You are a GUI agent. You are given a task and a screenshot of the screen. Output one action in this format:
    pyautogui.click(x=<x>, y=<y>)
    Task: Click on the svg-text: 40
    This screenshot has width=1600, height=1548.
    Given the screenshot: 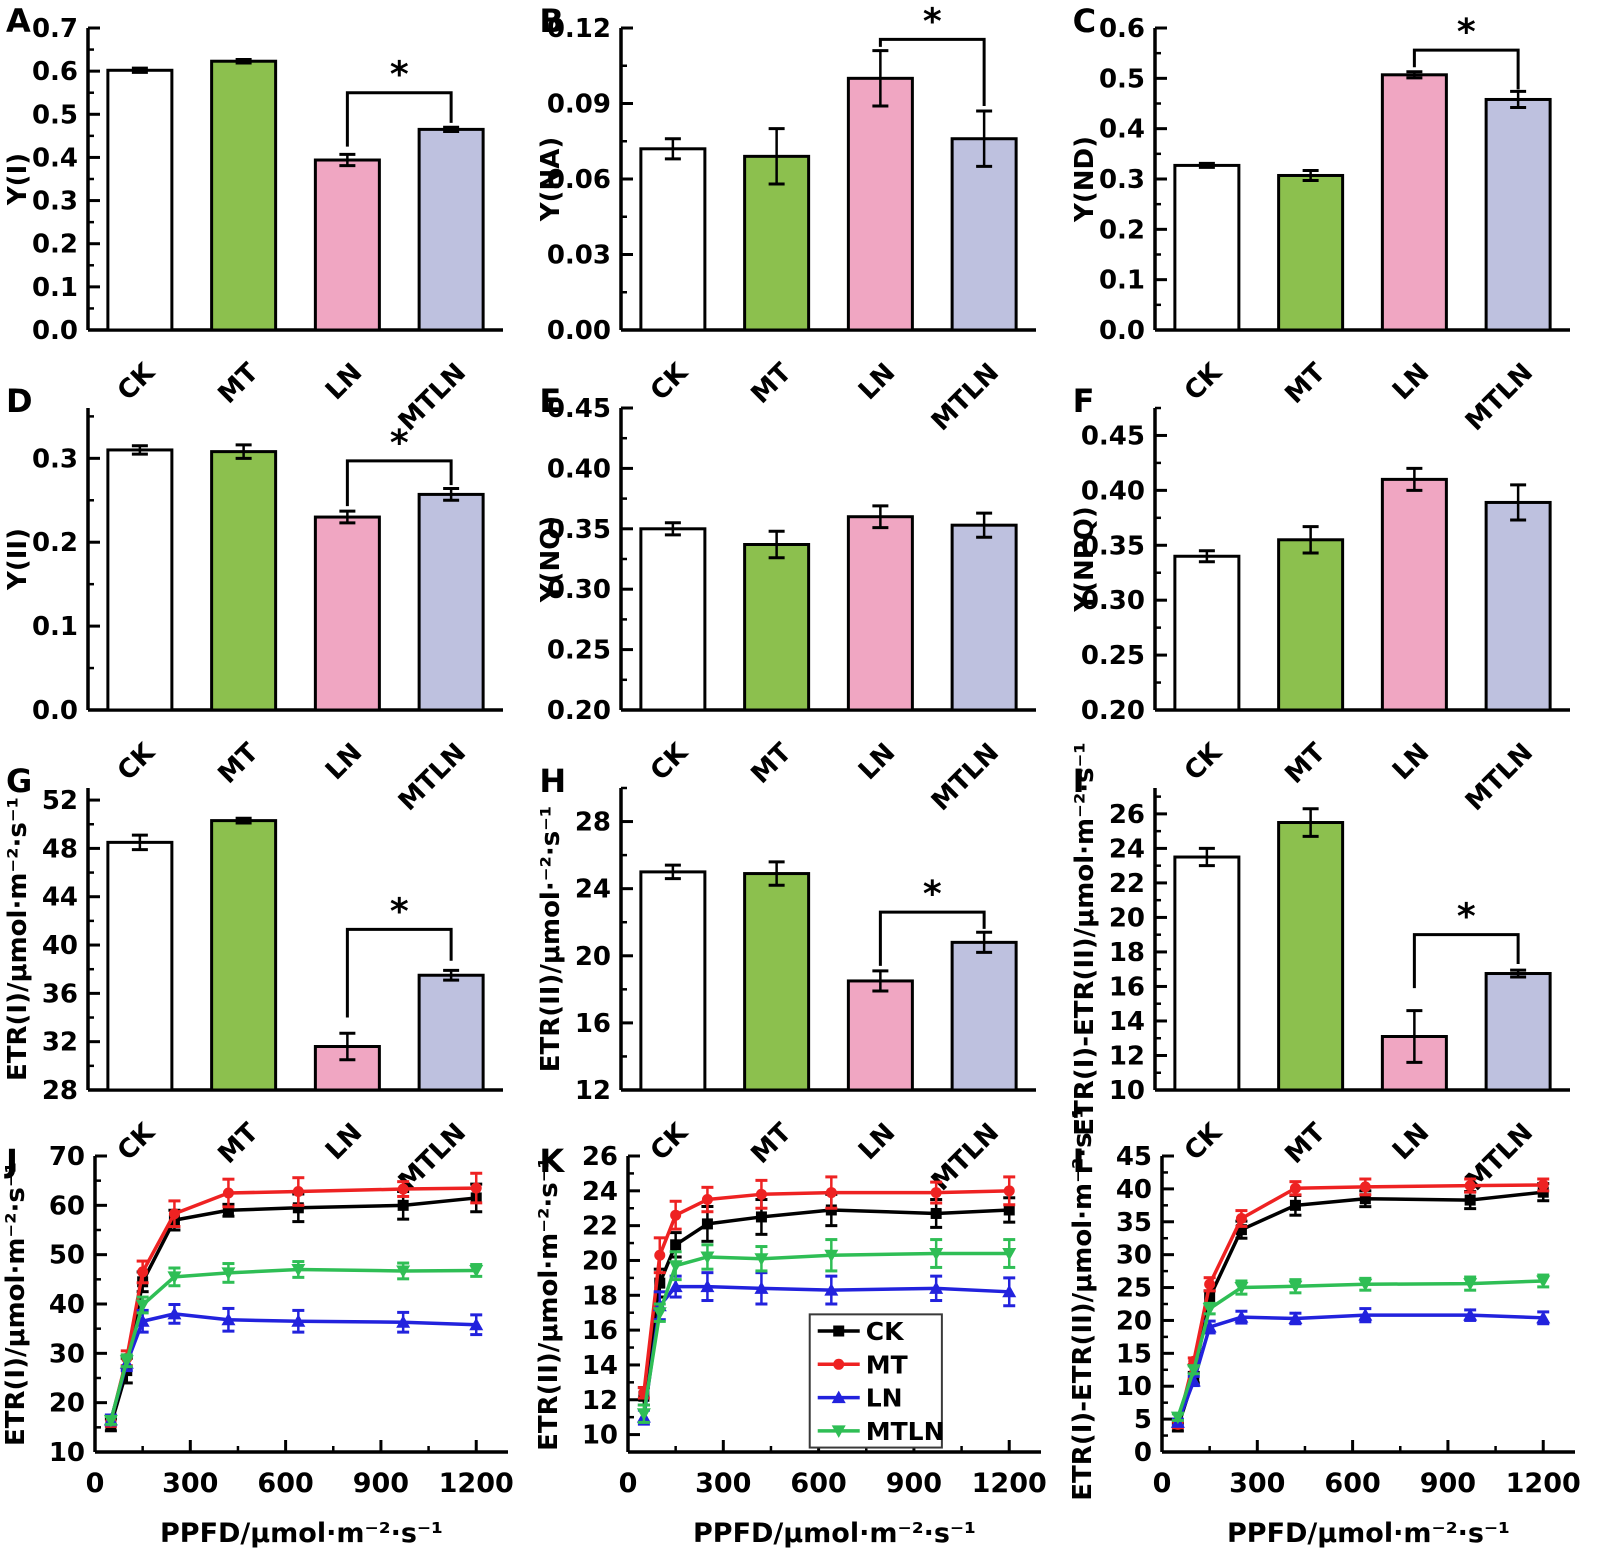 What is the action you would take?
    pyautogui.click(x=1133, y=1190)
    